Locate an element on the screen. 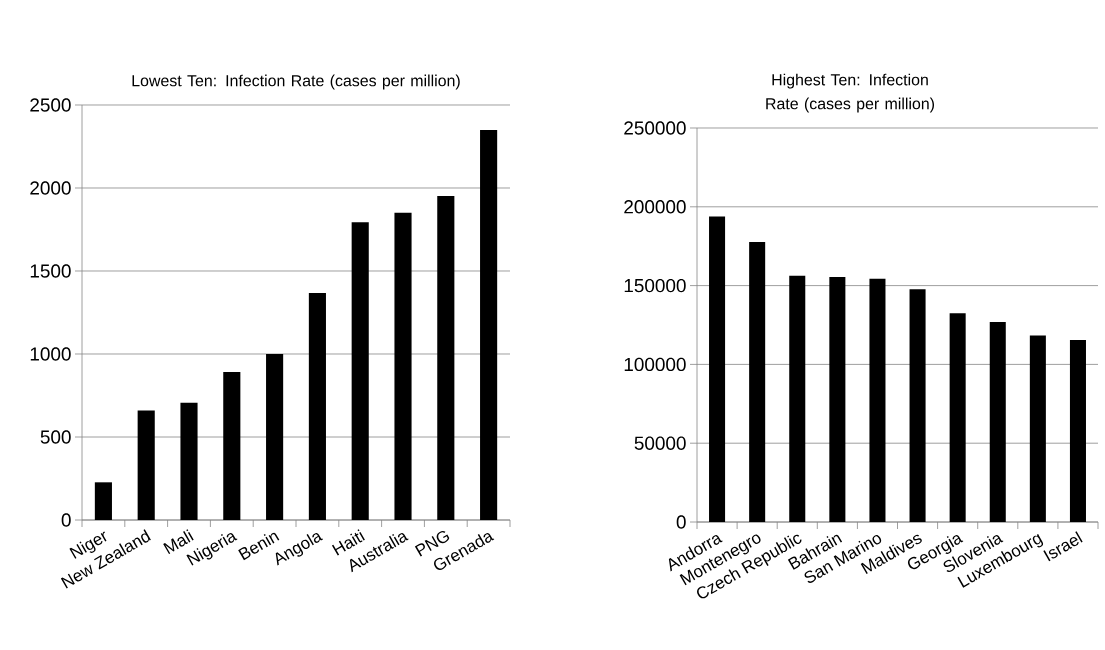 The width and height of the screenshot is (1105, 650). chart-title: Lowest Ten: Infection Rate (cases per million) is located at coordinates (296, 82).